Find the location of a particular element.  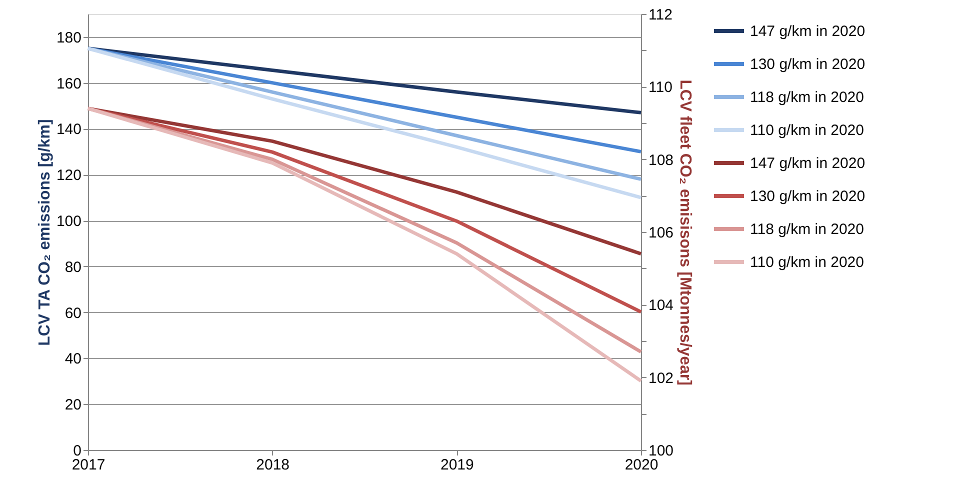

y-tick-label: 100 is located at coordinates (69, 221).